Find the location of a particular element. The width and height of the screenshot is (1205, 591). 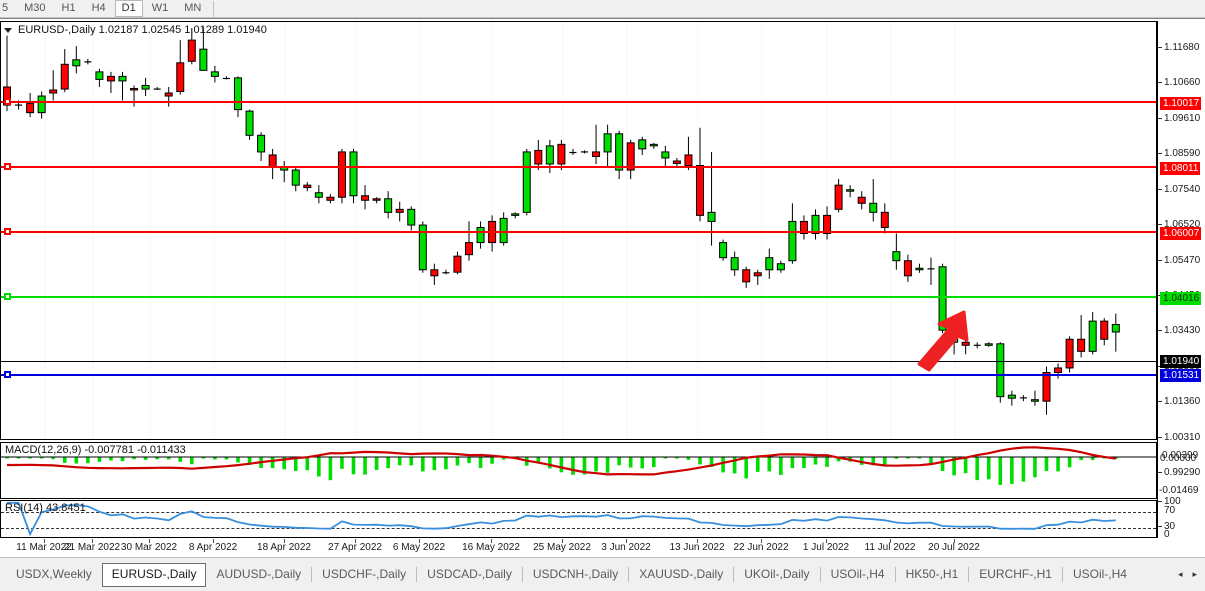

chart-tab-hk50-h1: HK50-,H1 is located at coordinates (932, 573).